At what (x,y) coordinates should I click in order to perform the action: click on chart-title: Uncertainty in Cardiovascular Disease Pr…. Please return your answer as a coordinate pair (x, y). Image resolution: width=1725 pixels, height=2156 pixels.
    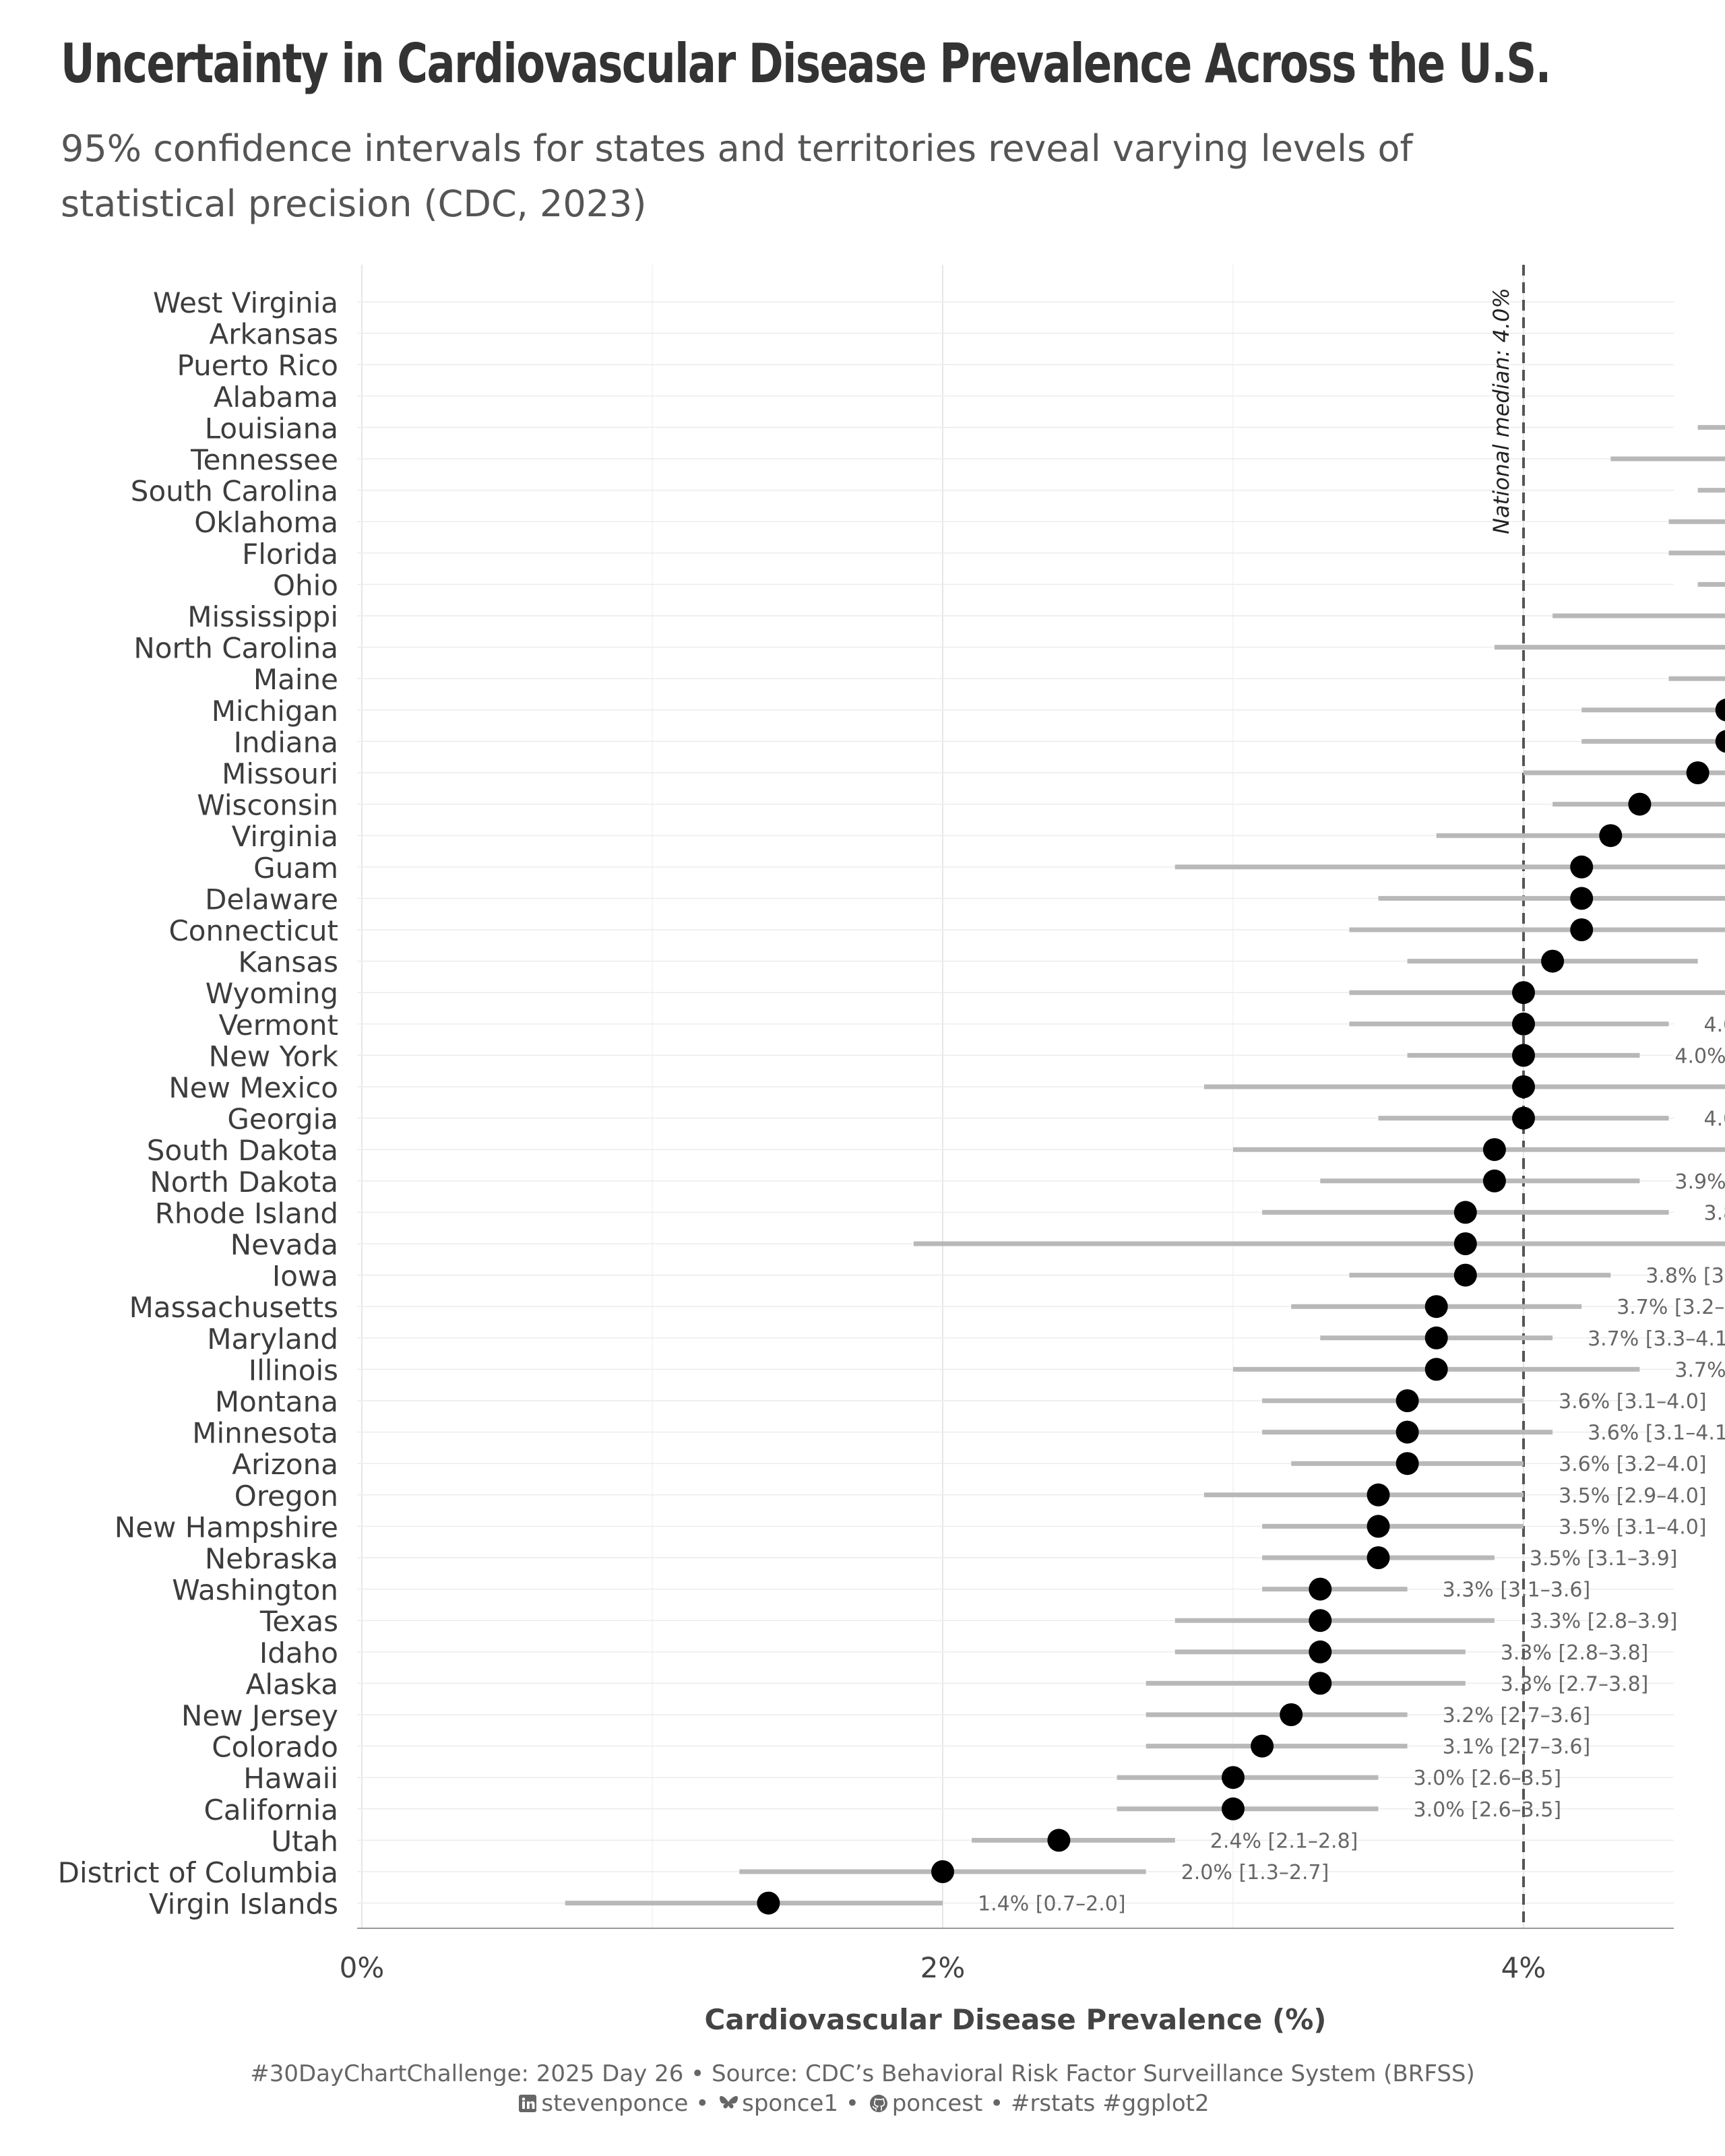
    Looking at the image, I should click on (806, 63).